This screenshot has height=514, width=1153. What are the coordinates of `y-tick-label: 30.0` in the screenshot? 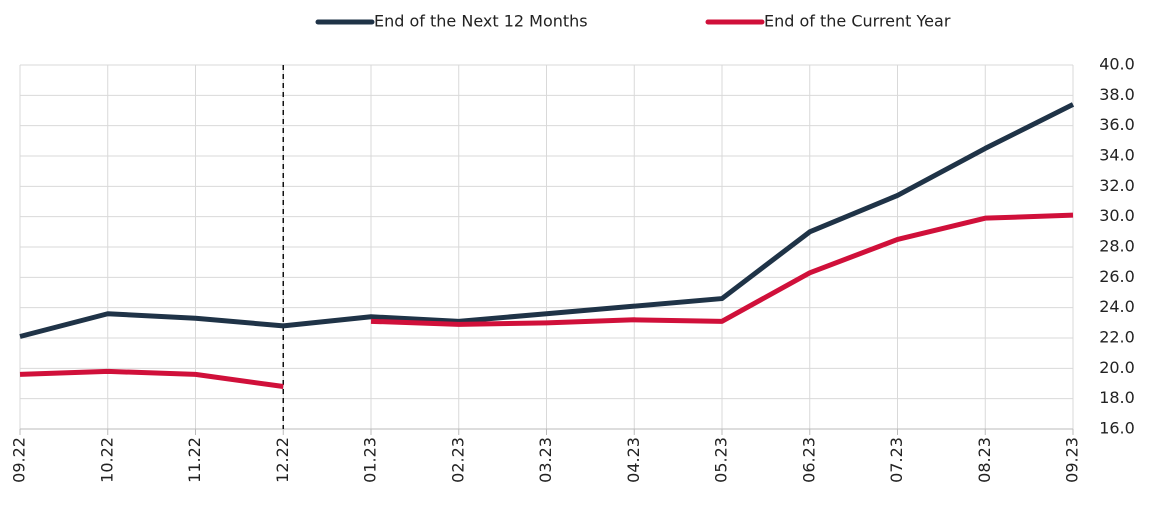 It's located at (1117, 215).